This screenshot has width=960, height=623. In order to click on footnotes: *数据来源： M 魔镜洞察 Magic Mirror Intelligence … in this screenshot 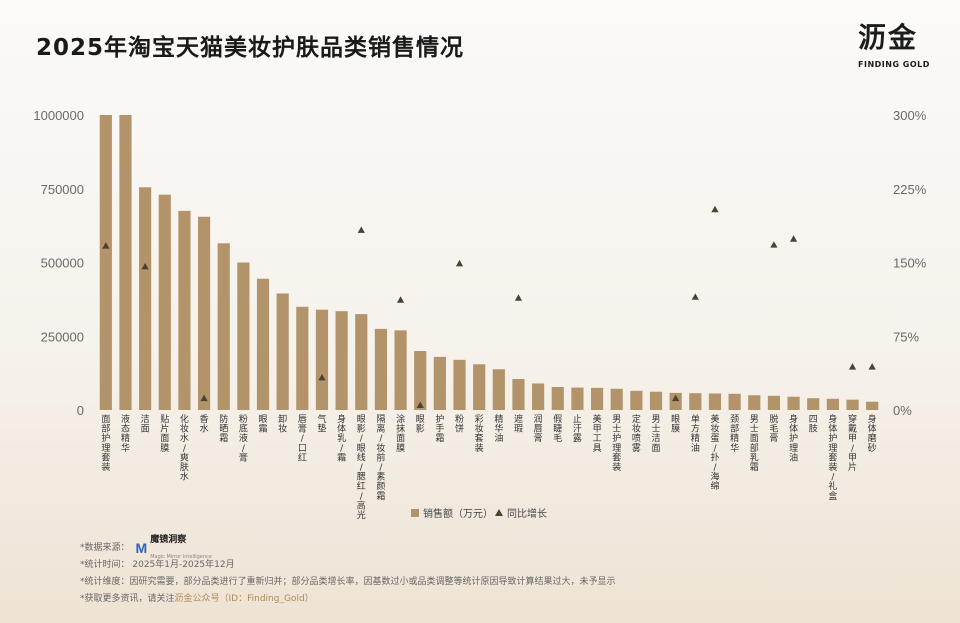, I will do `click(348, 571)`.